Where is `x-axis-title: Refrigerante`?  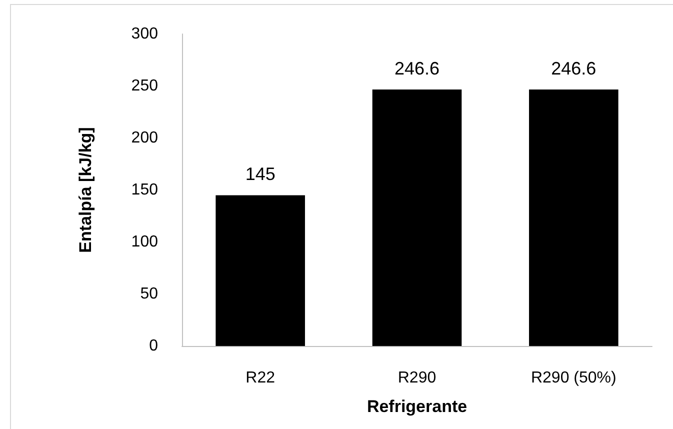
x-axis-title: Refrigerante is located at coordinates (417, 406).